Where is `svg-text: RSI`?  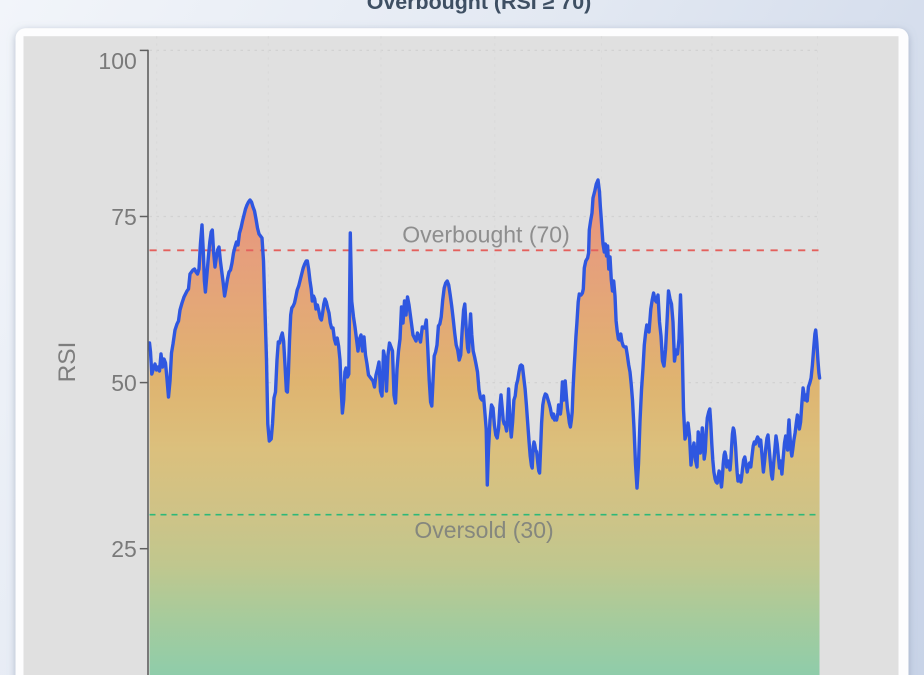 svg-text: RSI is located at coordinates (67, 362).